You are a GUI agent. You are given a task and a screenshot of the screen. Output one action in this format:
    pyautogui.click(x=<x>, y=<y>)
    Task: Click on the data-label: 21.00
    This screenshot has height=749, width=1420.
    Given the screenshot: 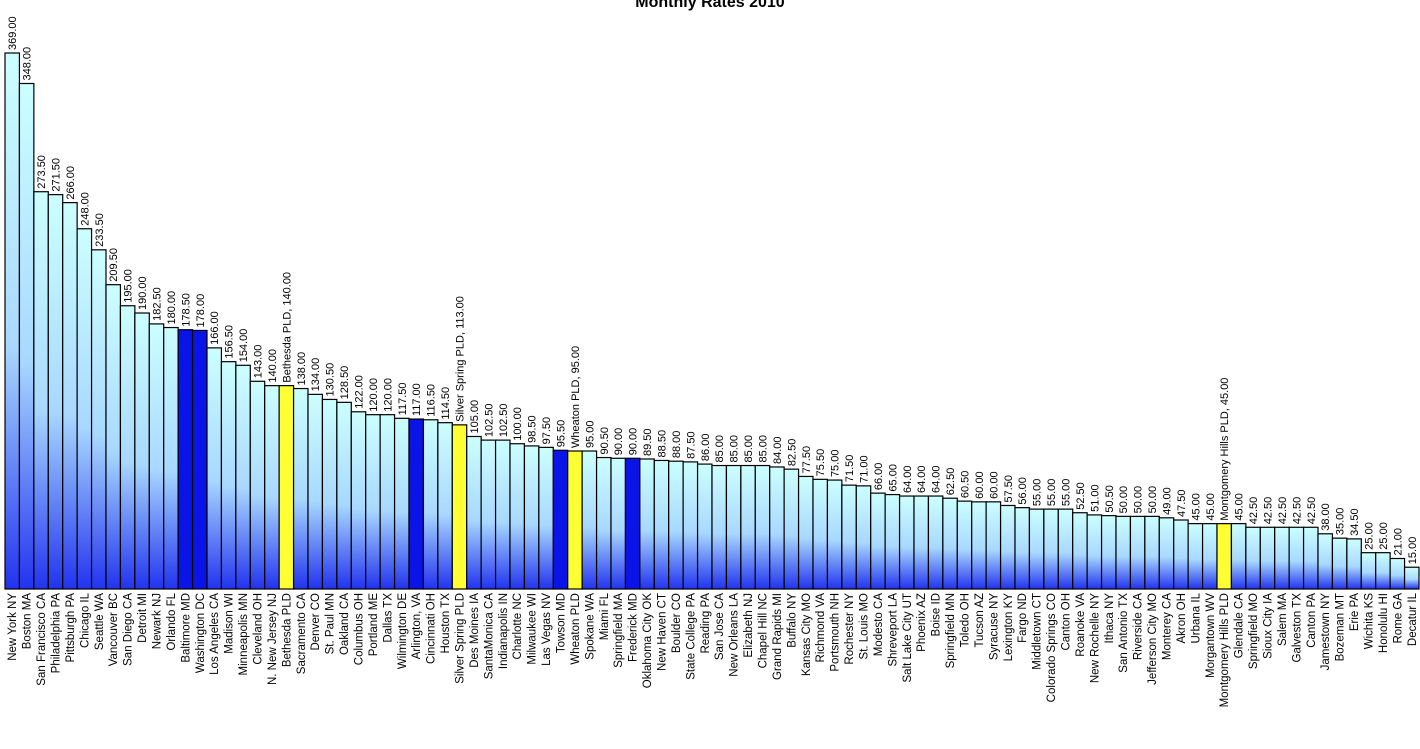 What is the action you would take?
    pyautogui.click(x=1398, y=542)
    